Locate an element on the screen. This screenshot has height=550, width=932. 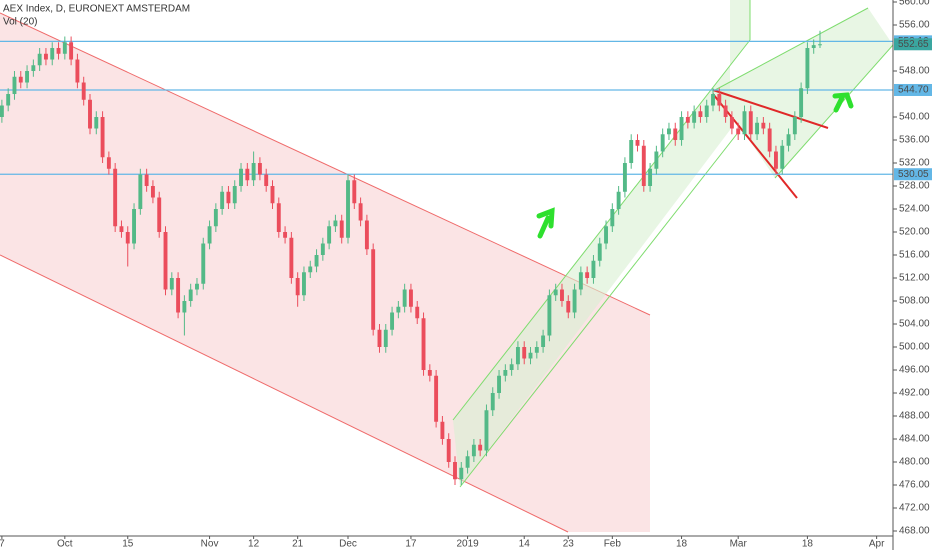
y-tick-label: 472.00 is located at coordinates (914, 508).